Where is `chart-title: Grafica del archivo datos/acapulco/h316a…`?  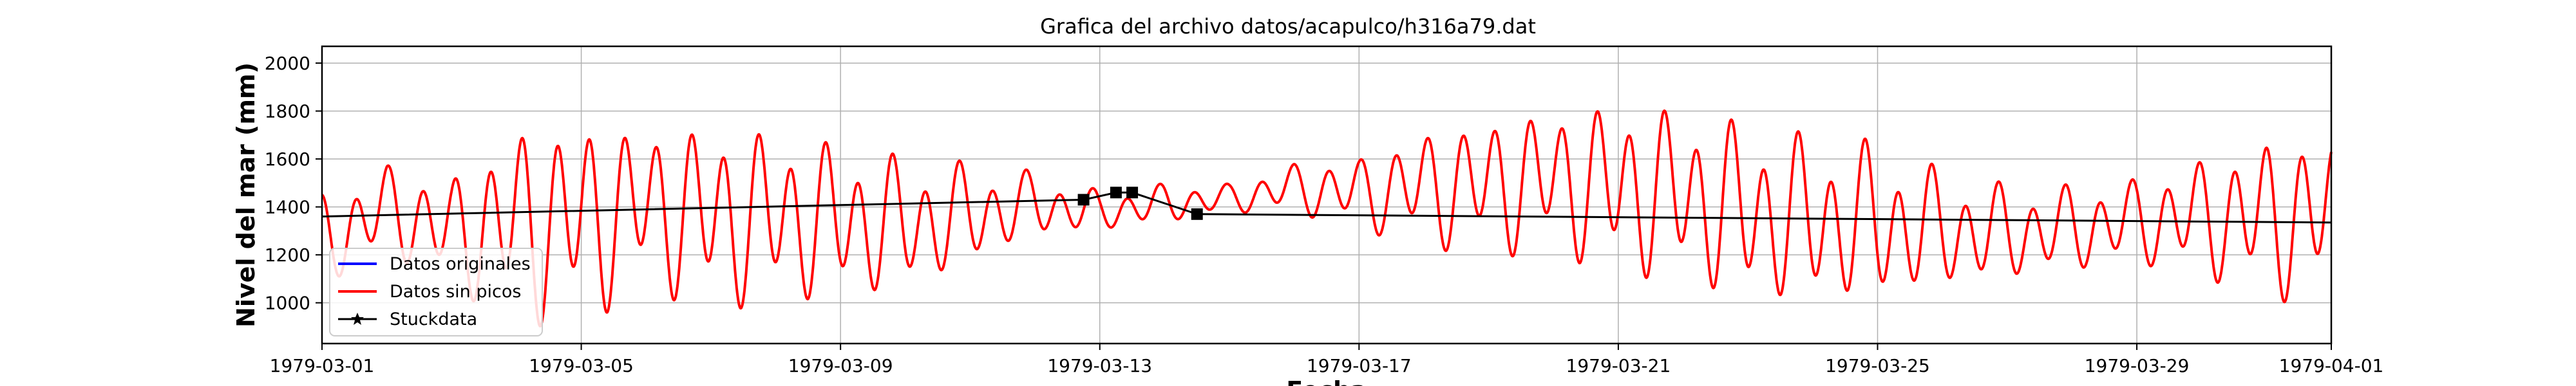 chart-title: Grafica del archivo datos/acapulco/h316a… is located at coordinates (1288, 26).